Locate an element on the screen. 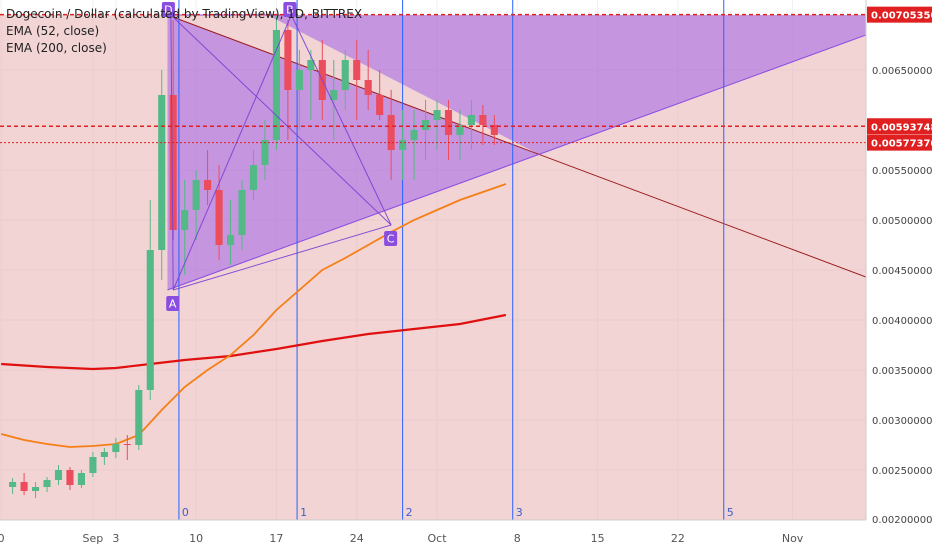 The width and height of the screenshot is (932, 550). price-tick-3: 0.00400000 is located at coordinates (902, 321).